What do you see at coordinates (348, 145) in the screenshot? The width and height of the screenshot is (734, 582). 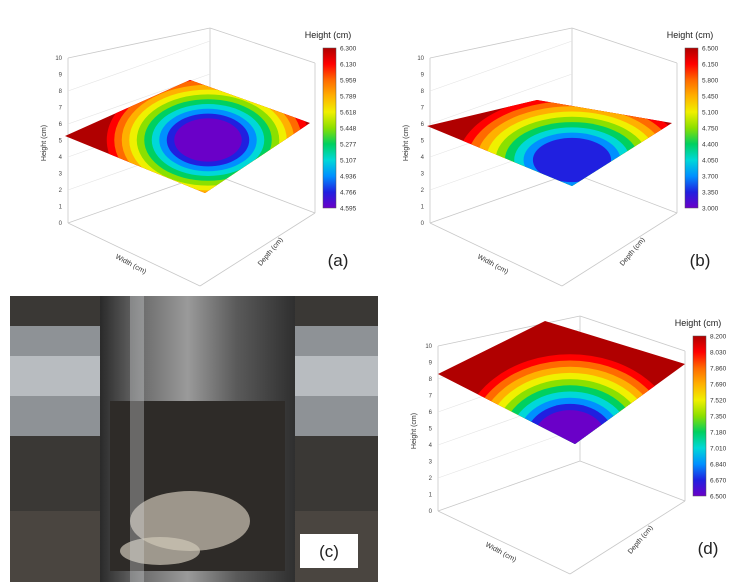 I see `colorbar-tick-label: 5.277` at bounding box center [348, 145].